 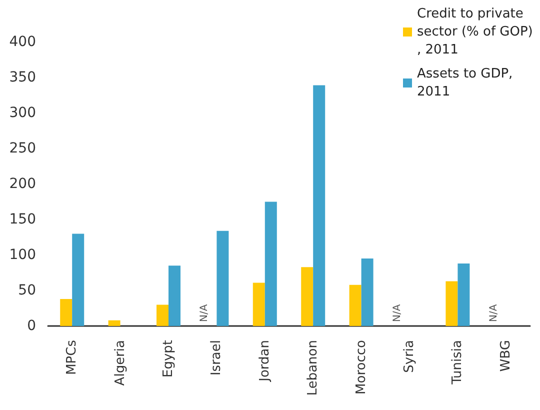 What do you see at coordinates (22, 42) in the screenshot?
I see `y-tick-label: 400` at bounding box center [22, 42].